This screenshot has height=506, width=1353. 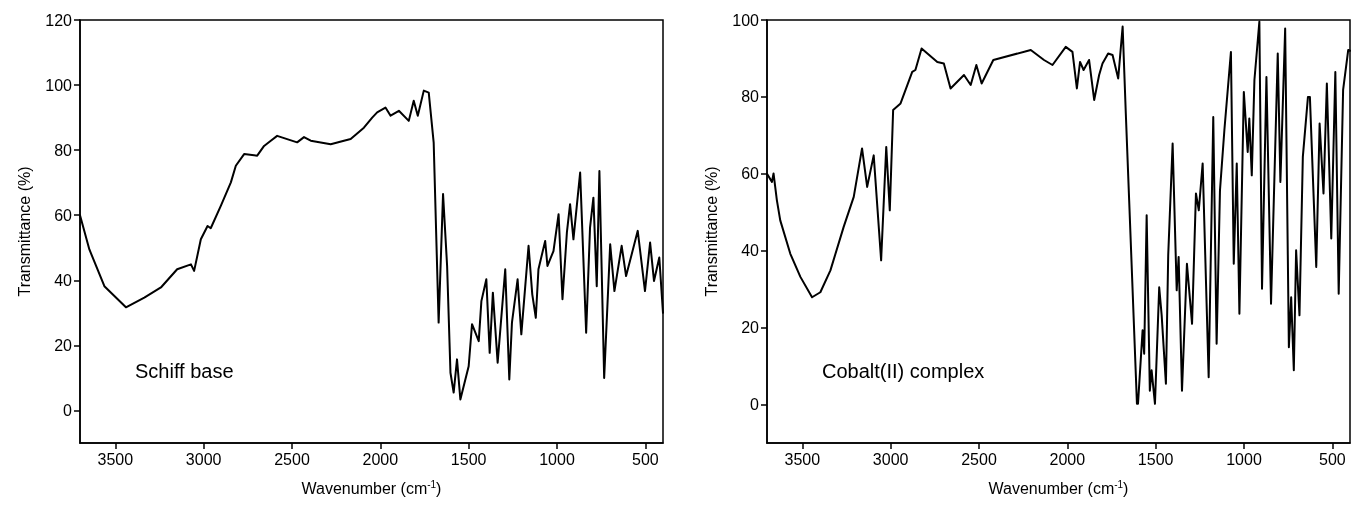 I want to click on annotation: Cobalt(II) complex, so click(x=902, y=371).